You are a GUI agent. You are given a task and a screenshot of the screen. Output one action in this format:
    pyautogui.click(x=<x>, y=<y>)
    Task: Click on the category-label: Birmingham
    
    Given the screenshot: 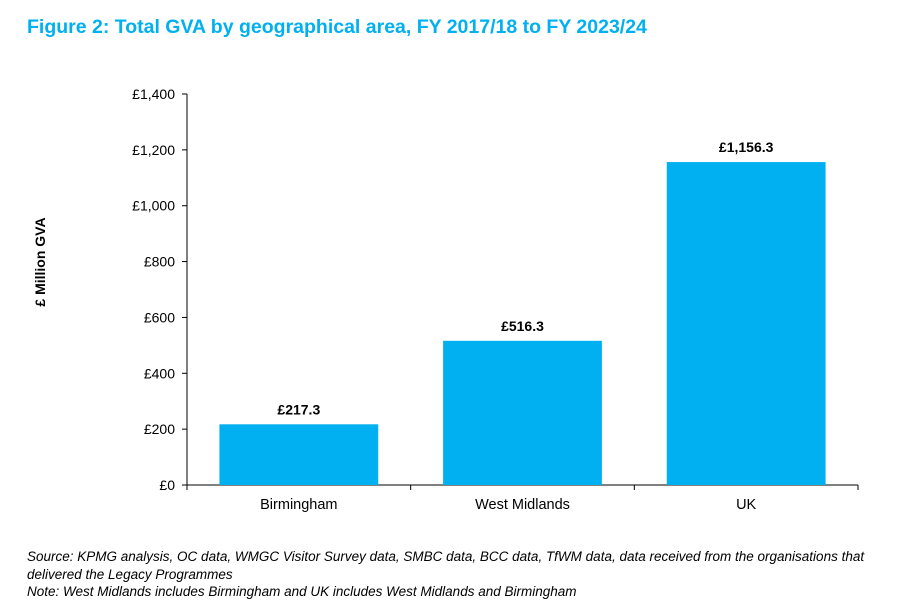 What is the action you would take?
    pyautogui.click(x=298, y=505)
    